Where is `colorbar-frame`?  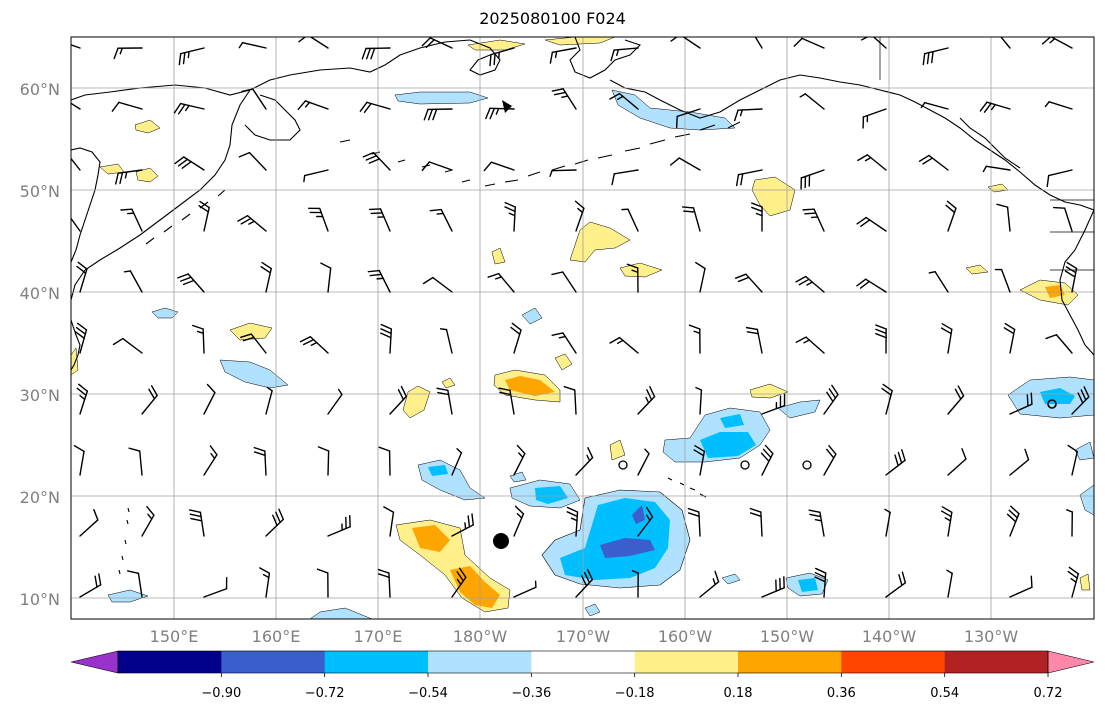
colorbar-frame is located at coordinates (583, 662).